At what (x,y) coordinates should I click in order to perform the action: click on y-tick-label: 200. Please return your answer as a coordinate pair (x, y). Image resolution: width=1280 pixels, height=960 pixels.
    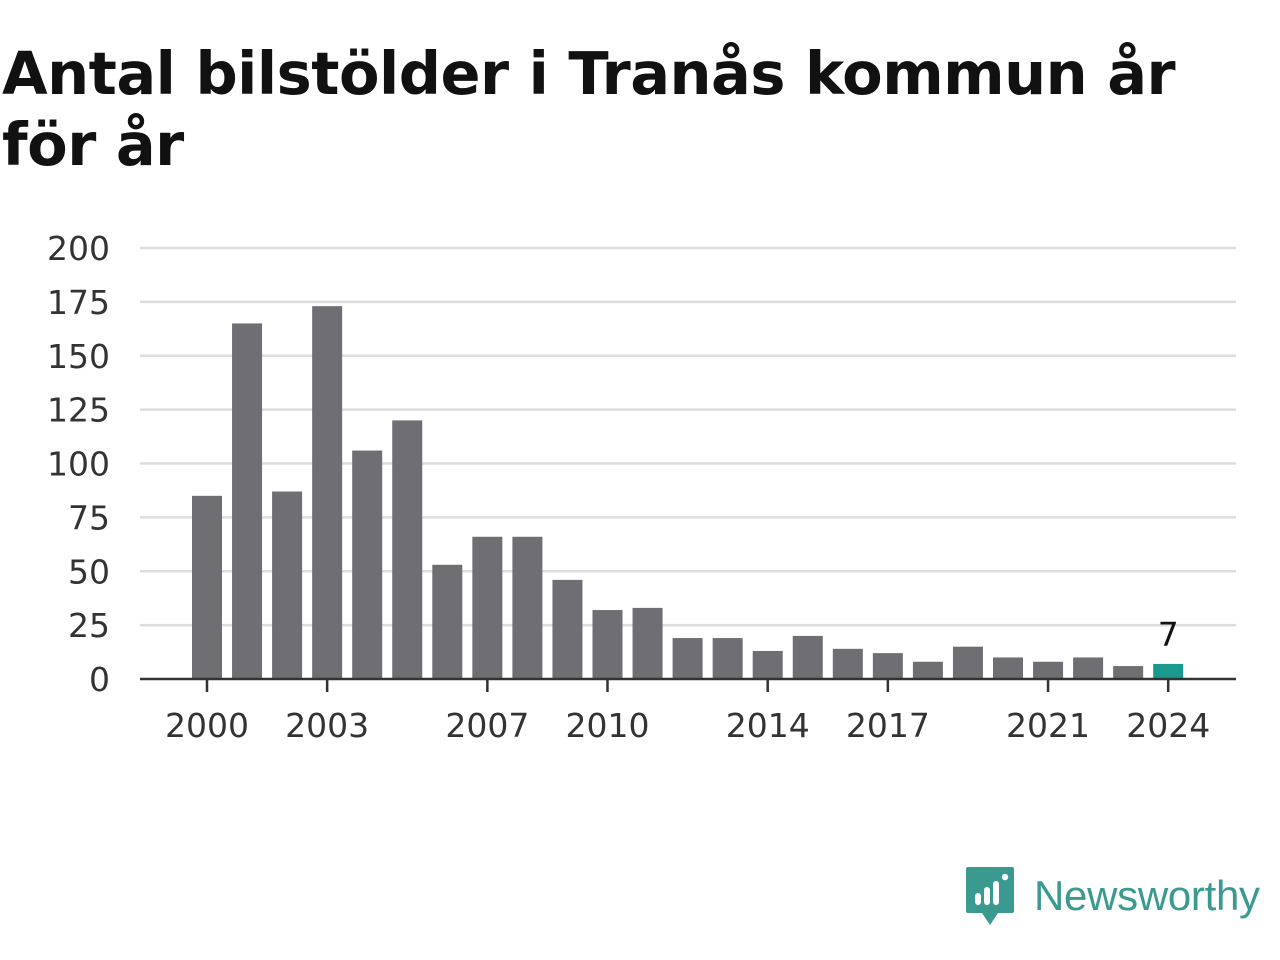
    Looking at the image, I should click on (78, 248).